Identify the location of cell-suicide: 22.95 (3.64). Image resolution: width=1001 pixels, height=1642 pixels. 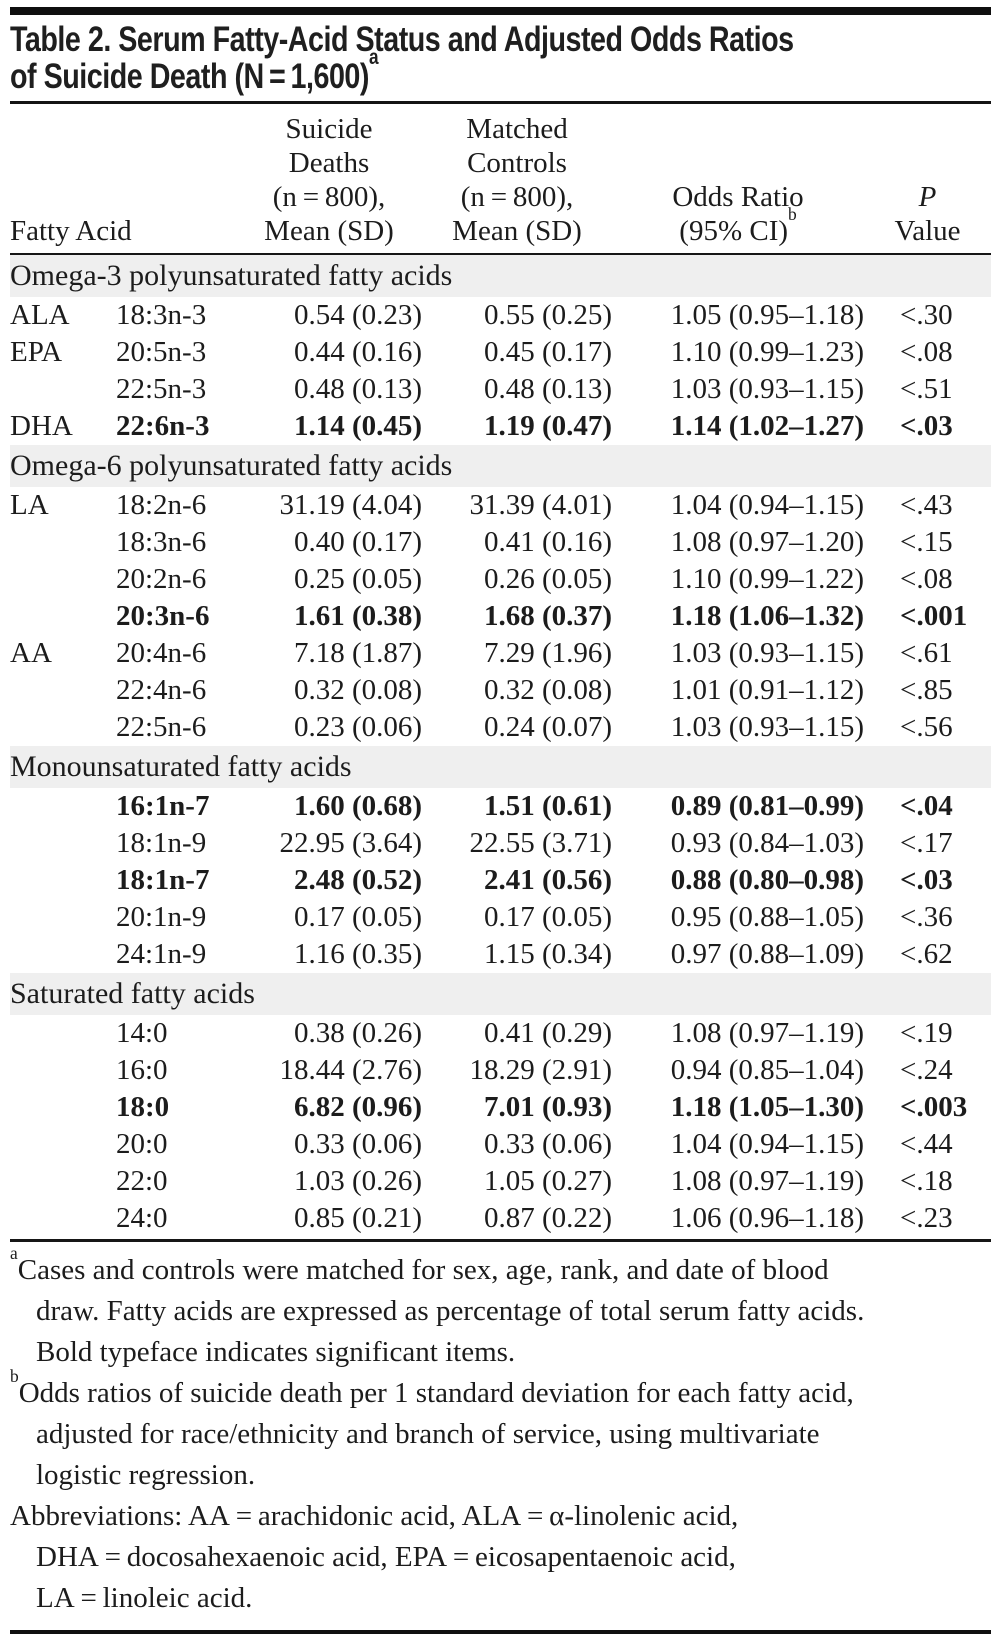
(351, 843).